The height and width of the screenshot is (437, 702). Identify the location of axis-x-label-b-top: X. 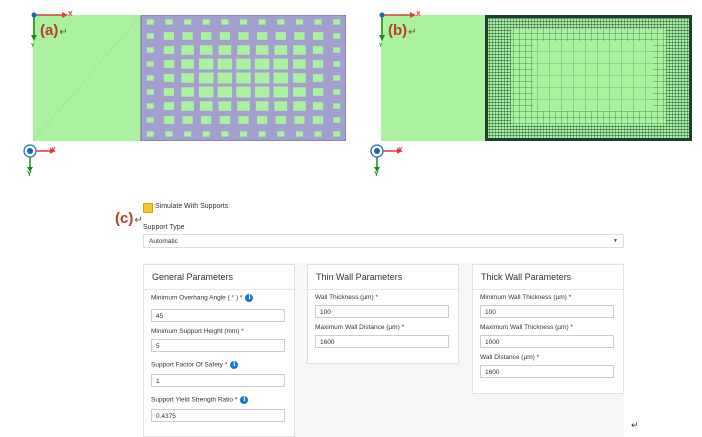
(418, 14).